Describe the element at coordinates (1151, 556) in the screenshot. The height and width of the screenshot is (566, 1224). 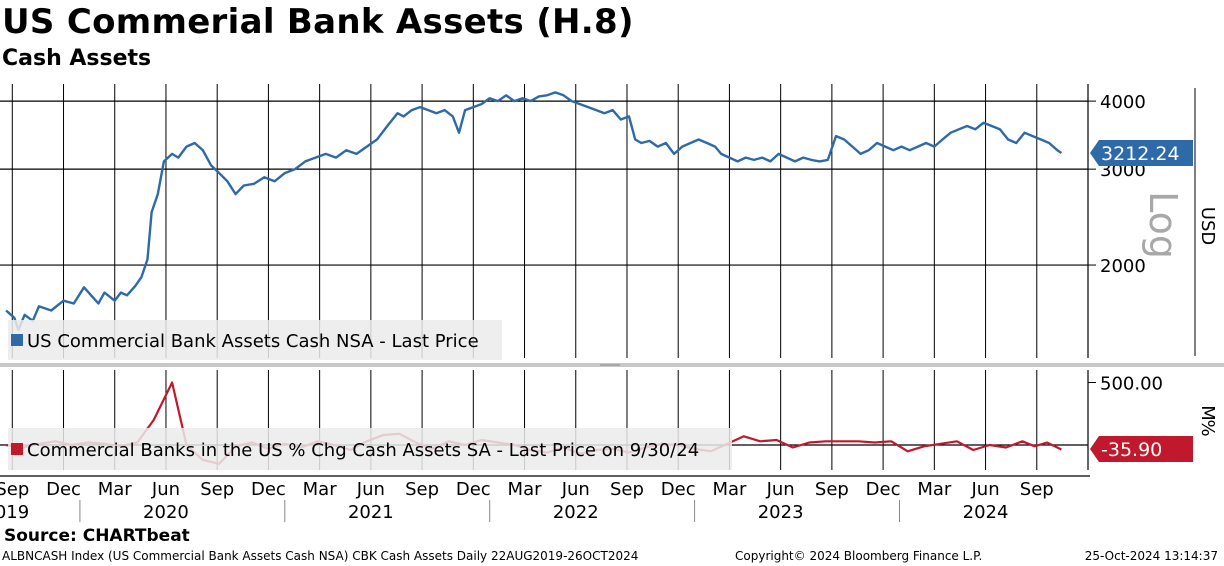
I see `timestamp: 25-Oct-2024 13:14:37` at that location.